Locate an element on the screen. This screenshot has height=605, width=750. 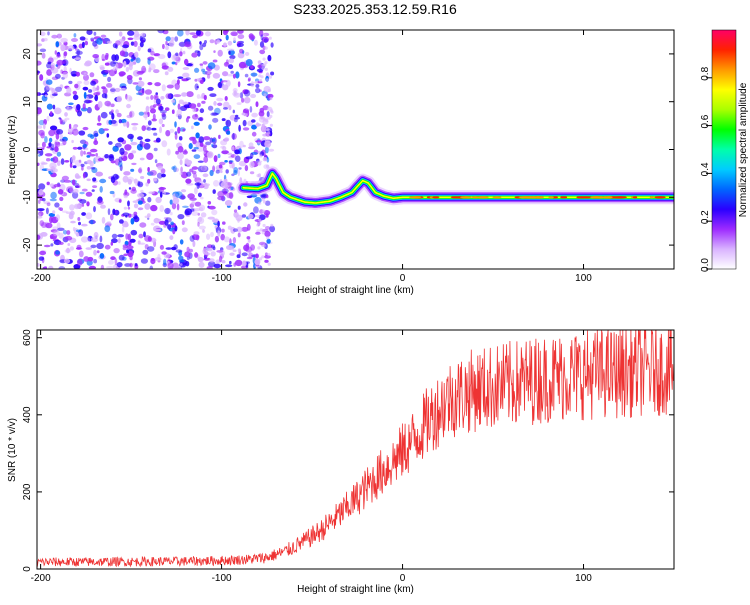
y-tick-label: 10 is located at coordinates (27, 102).